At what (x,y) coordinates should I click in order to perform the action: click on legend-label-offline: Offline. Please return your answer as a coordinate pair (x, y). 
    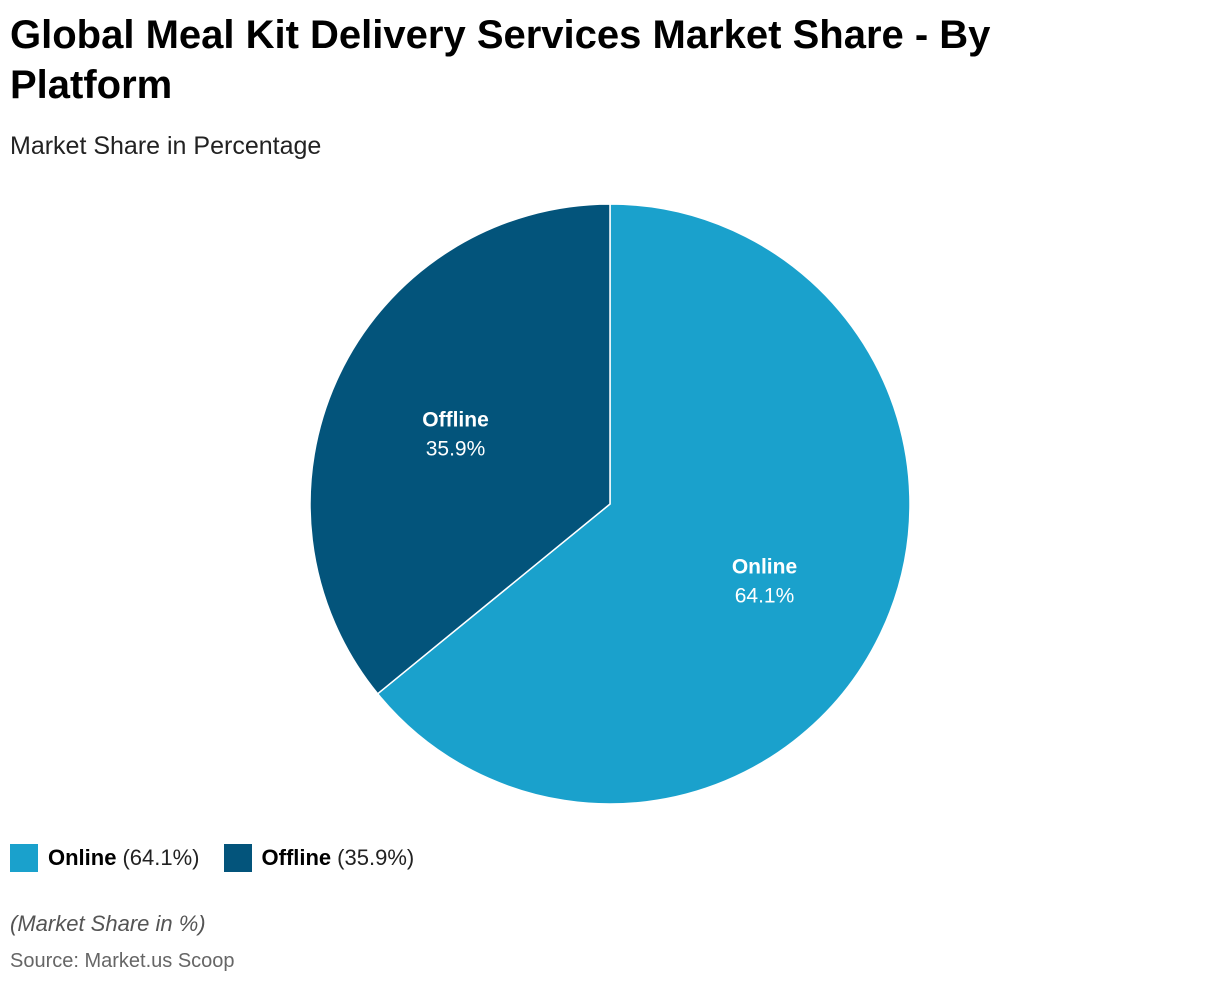
    Looking at the image, I should click on (296, 857).